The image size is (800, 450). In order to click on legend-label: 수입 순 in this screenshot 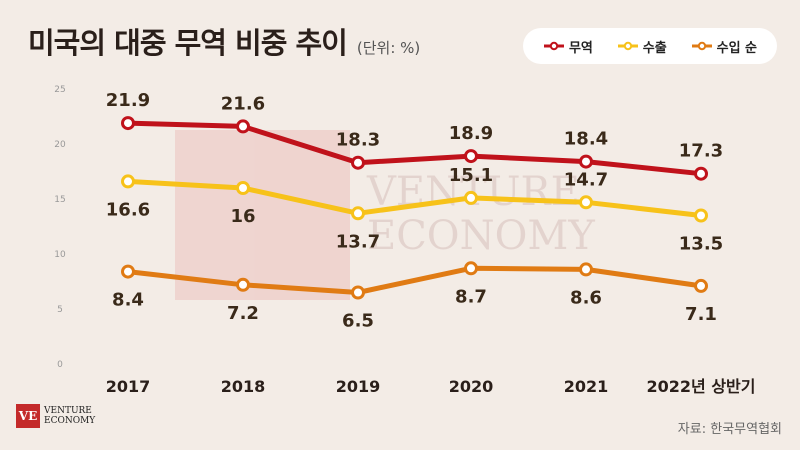, I will do `click(737, 48)`.